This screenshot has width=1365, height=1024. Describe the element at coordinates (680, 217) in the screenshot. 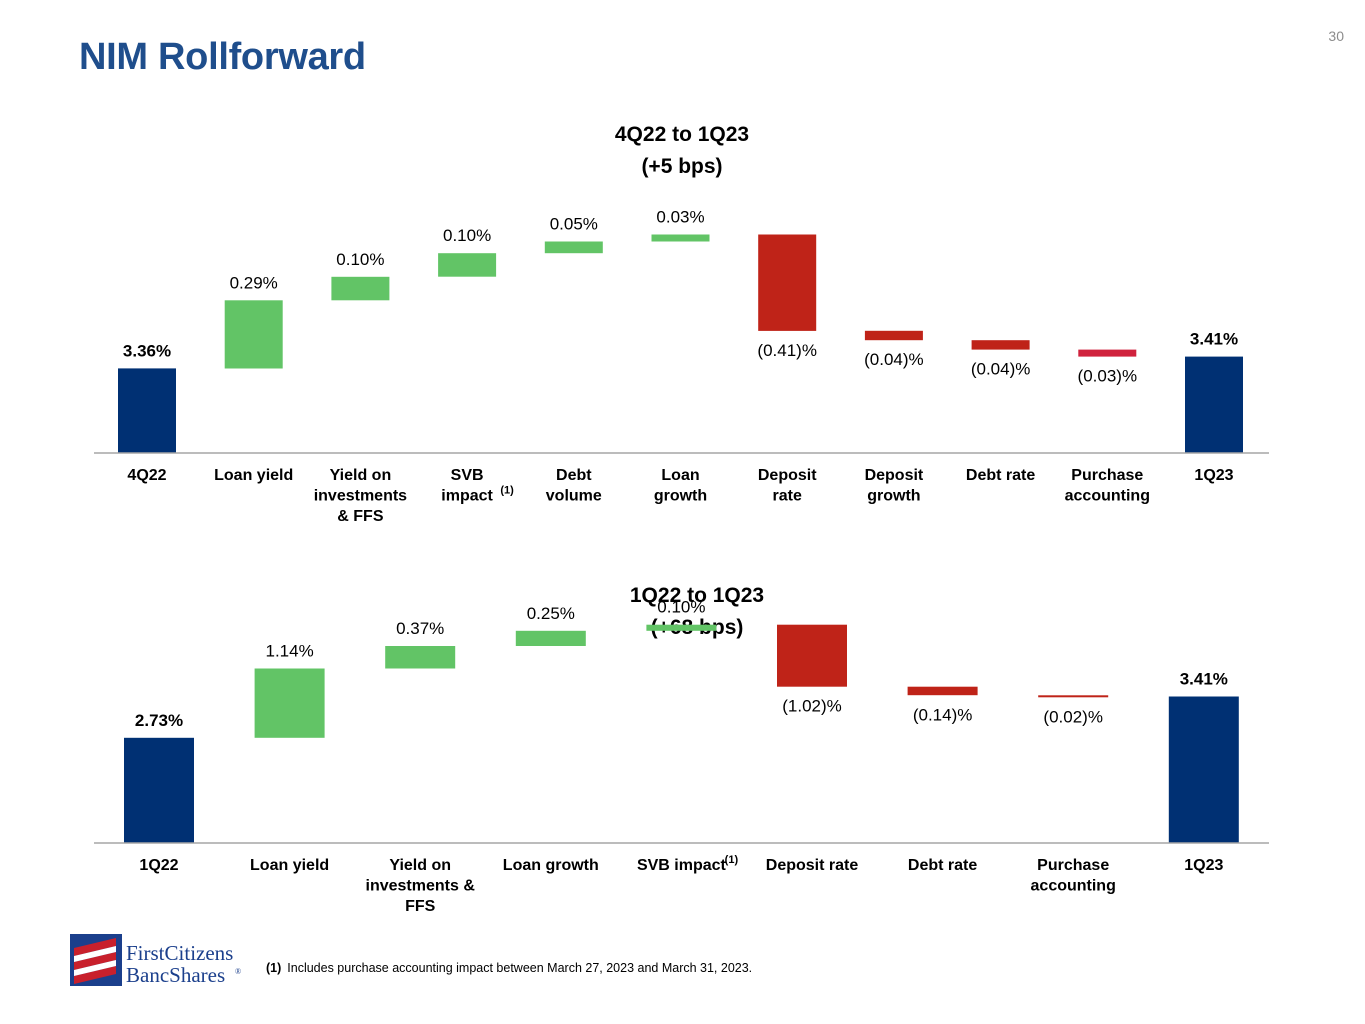

I see `data-label: 0.03%` at that location.